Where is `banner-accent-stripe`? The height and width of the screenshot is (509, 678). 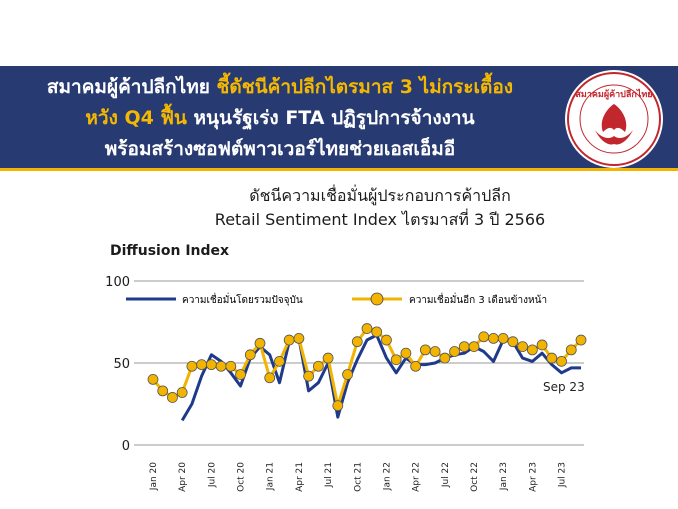 banner-accent-stripe is located at coordinates (339, 169).